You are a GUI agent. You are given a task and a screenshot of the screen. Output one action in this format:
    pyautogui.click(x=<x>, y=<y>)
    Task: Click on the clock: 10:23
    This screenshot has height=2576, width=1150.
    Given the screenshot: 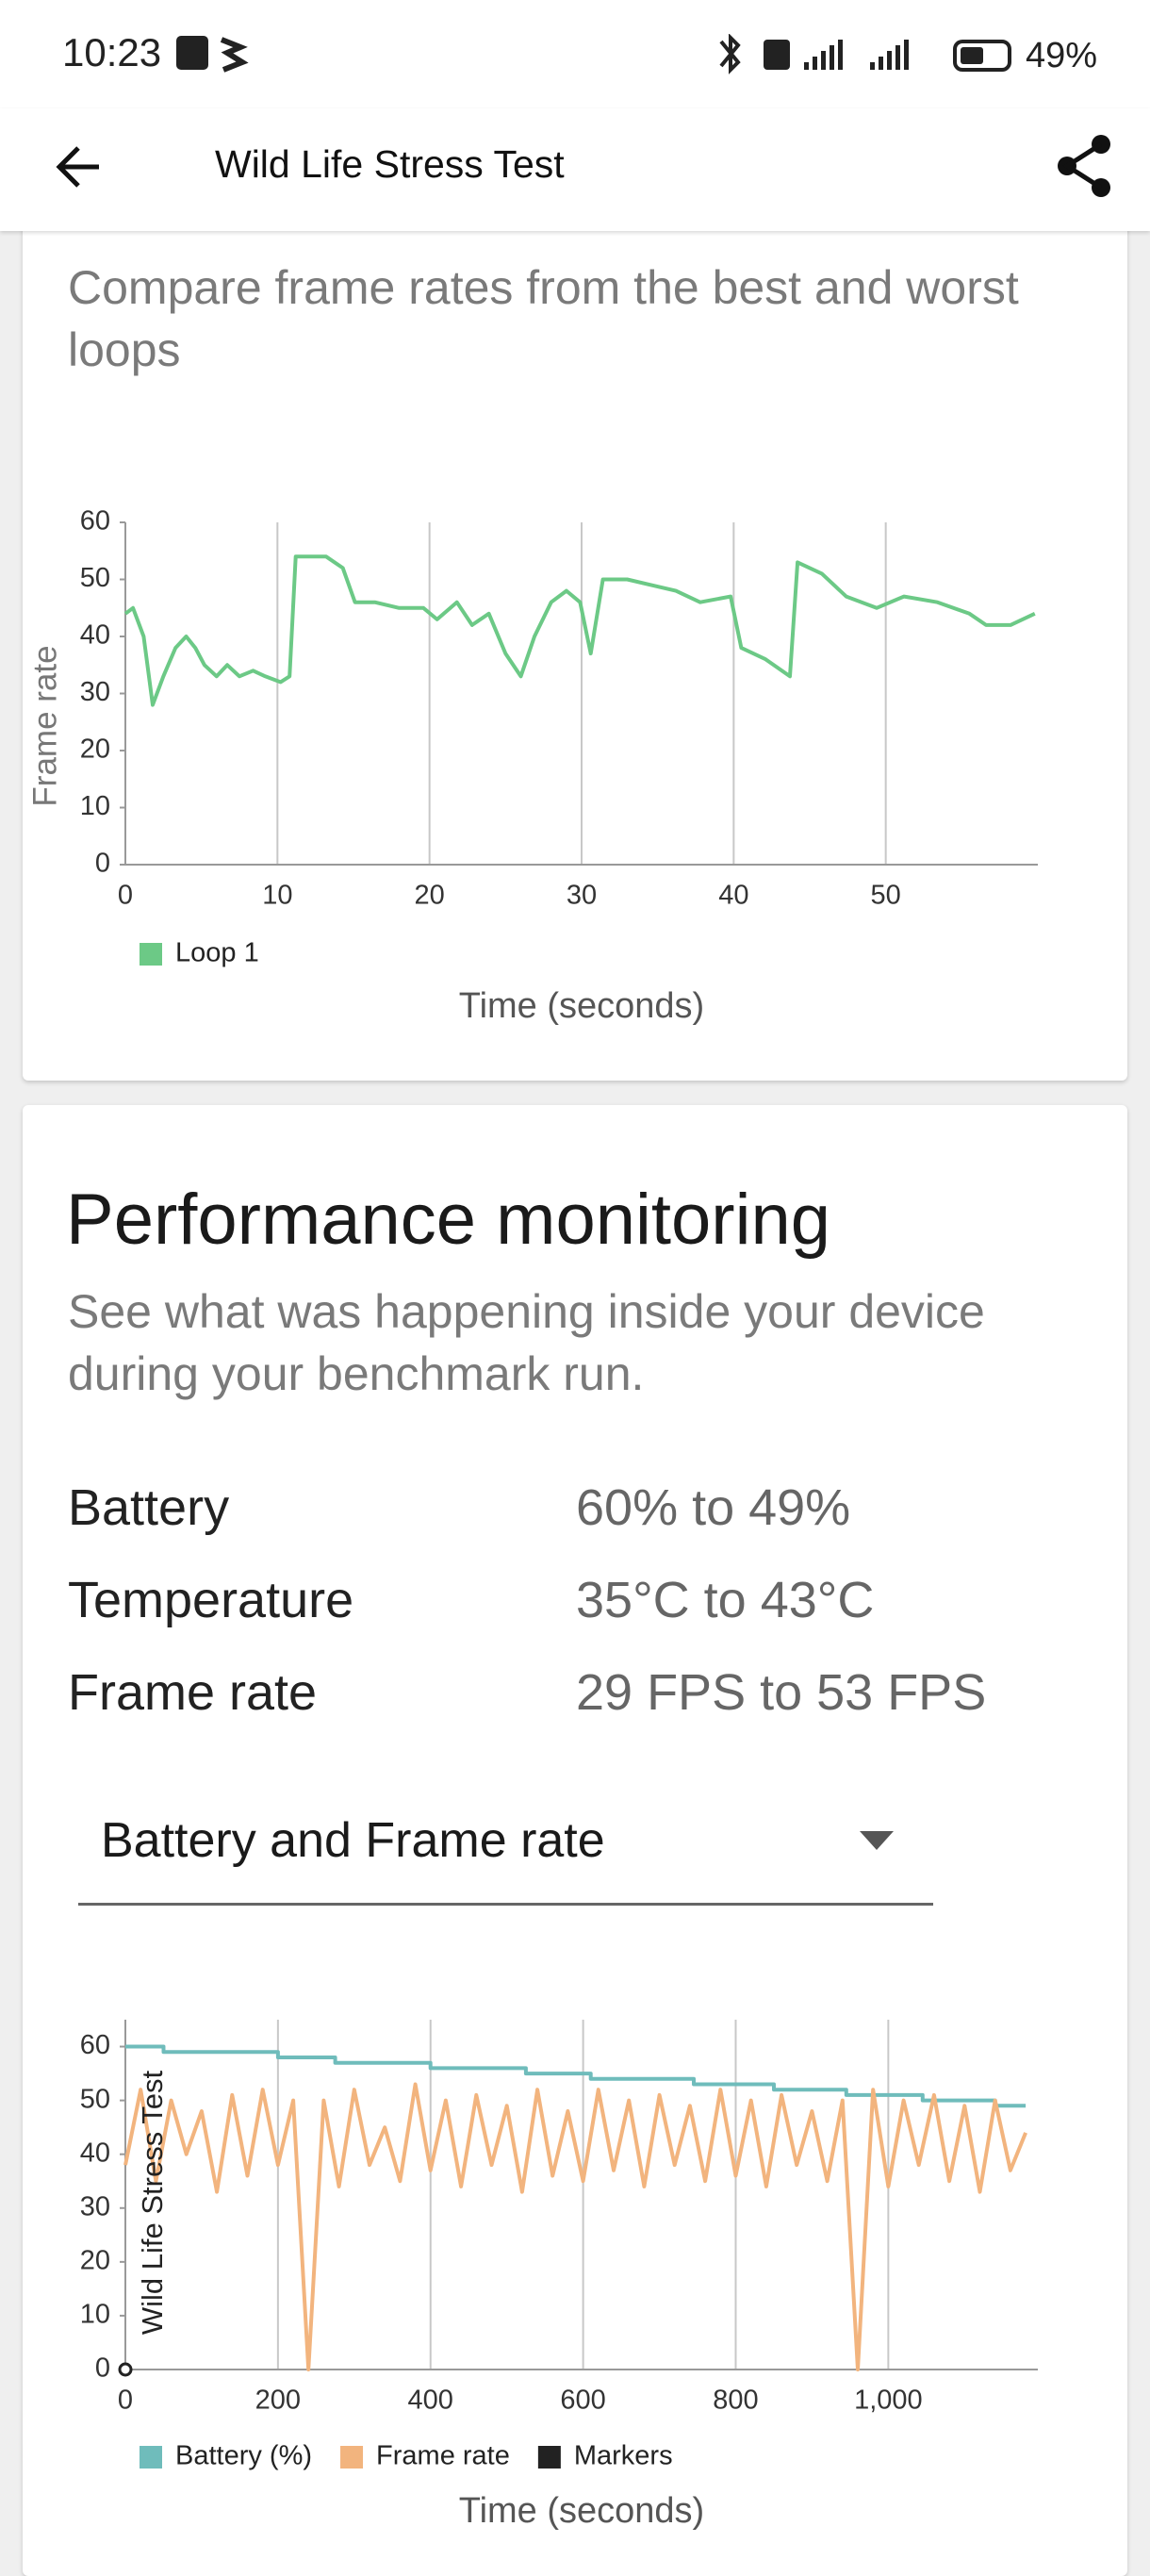 What is the action you would take?
    pyautogui.click(x=112, y=52)
    